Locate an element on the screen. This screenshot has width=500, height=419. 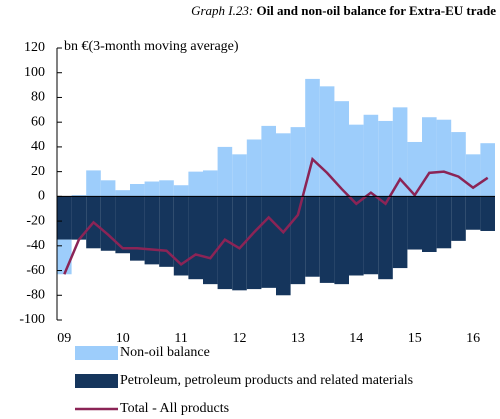
x-tick-label: 15 is located at coordinates (415, 338).